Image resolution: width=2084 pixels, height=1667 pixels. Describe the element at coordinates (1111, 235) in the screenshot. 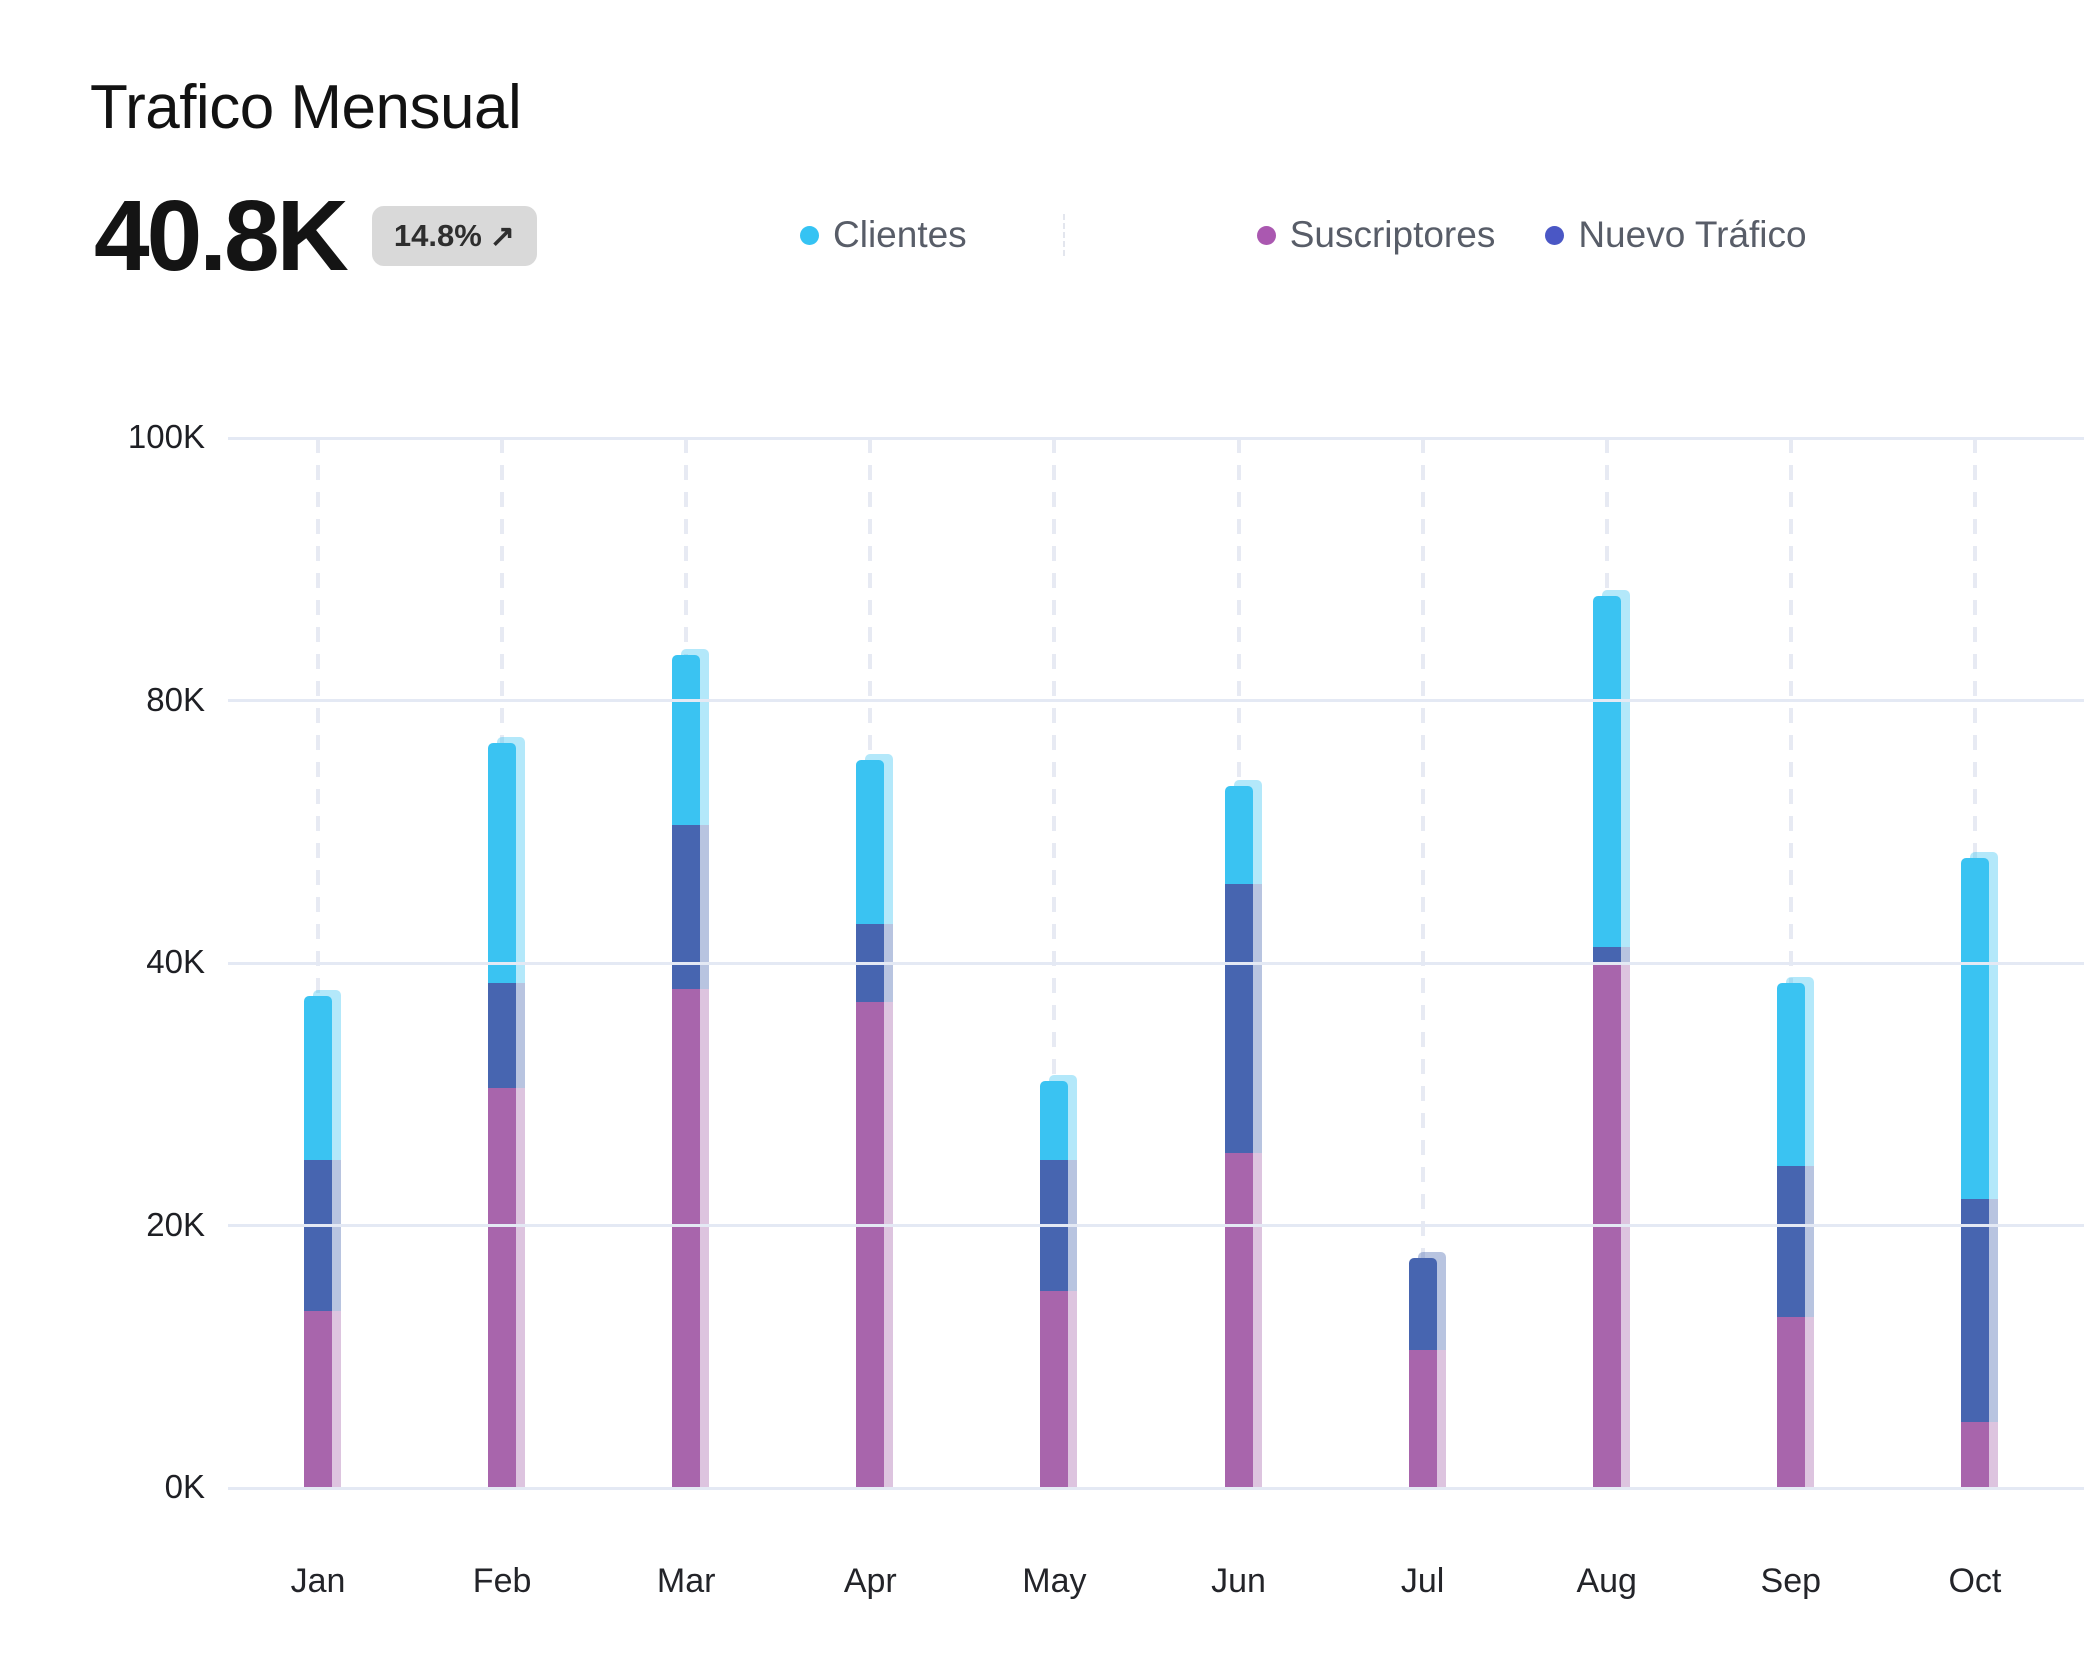

I see `legend-divider` at that location.